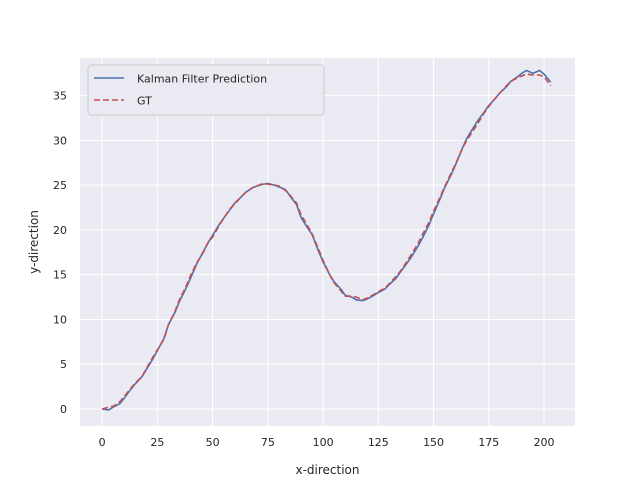 The height and width of the screenshot is (484, 640). What do you see at coordinates (60, 319) in the screenshot?
I see `y-tick-label: 10` at bounding box center [60, 319].